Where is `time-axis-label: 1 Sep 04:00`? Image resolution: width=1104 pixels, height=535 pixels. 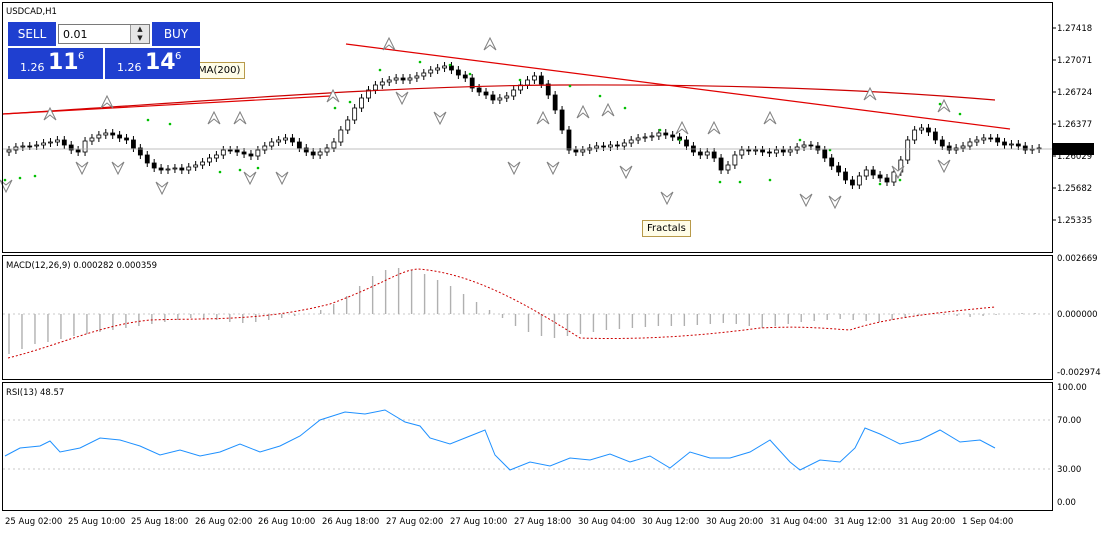
time-axis-label: 1 Sep 04:00 is located at coordinates (987, 522).